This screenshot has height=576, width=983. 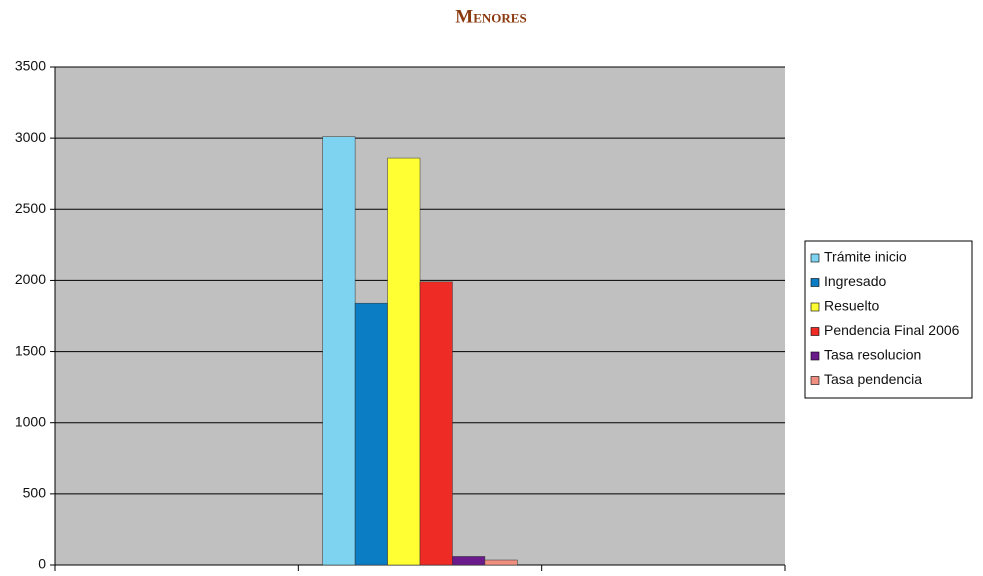 What do you see at coordinates (892, 330) in the screenshot?
I see `legend-label: Pendencia Final 2006` at bounding box center [892, 330].